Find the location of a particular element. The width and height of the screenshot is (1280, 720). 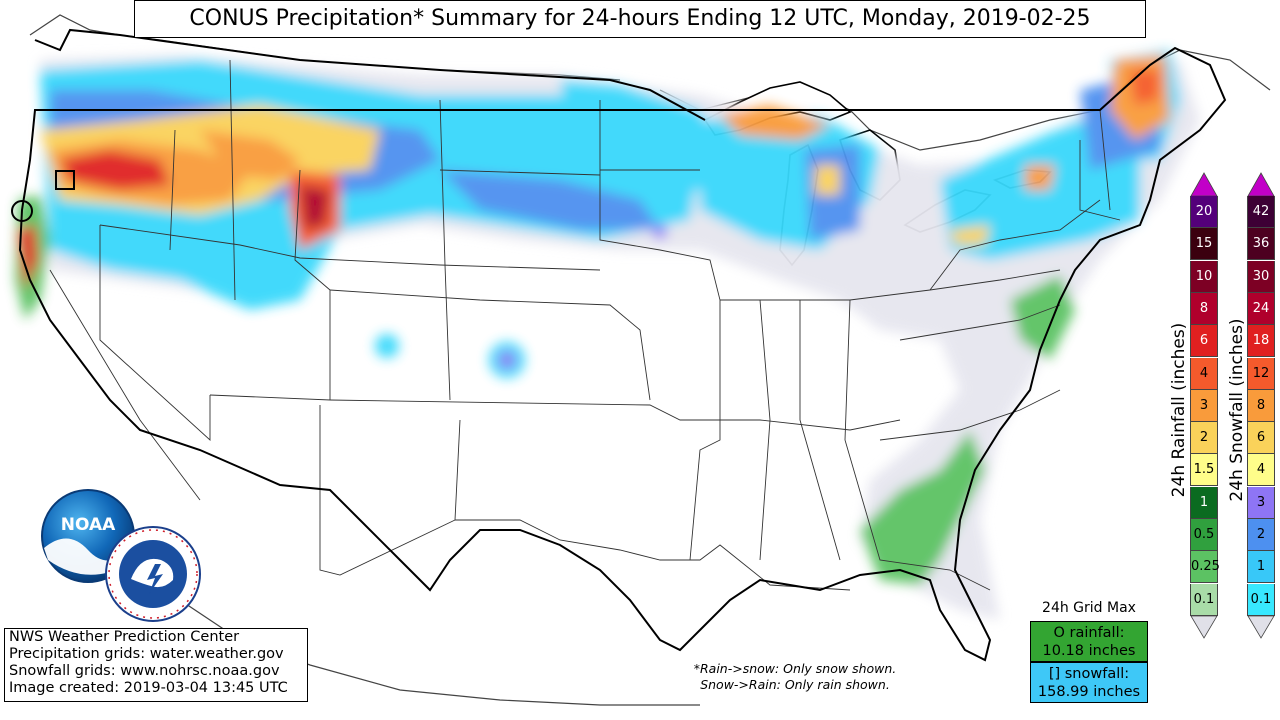

snow-colorbar-level: 18 is located at coordinates (1261, 341).